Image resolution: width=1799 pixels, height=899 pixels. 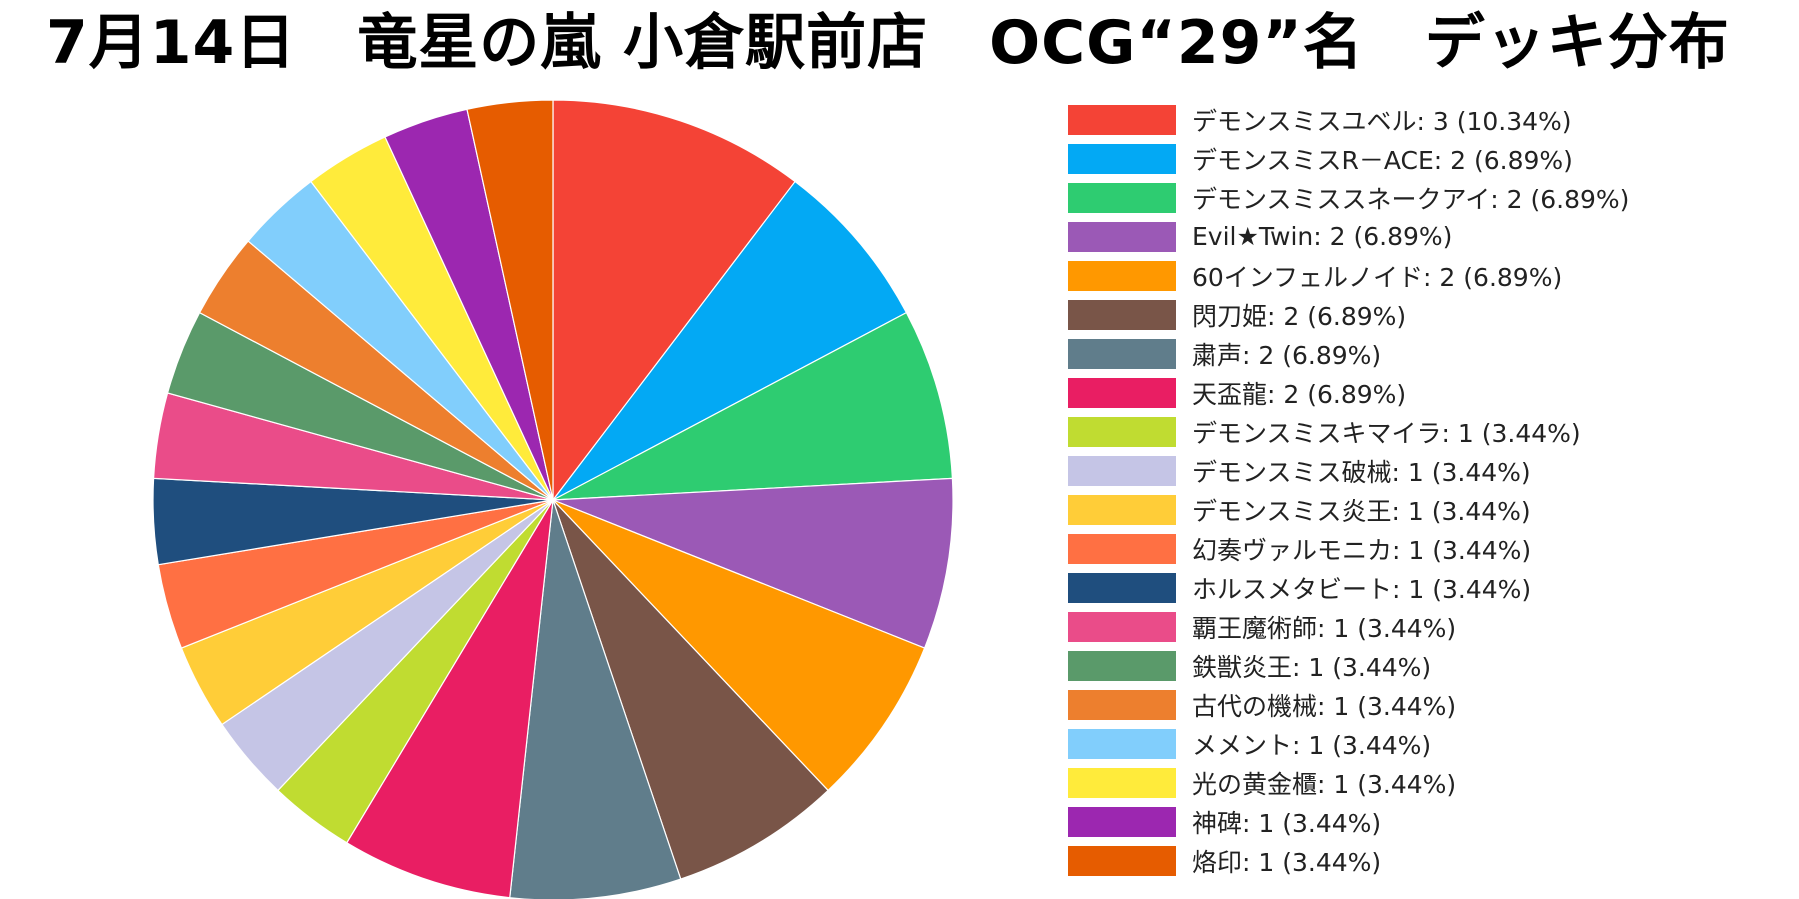 I want to click on legend-label: 古代の機械: 1 (3.44%), so click(x=1324, y=706).